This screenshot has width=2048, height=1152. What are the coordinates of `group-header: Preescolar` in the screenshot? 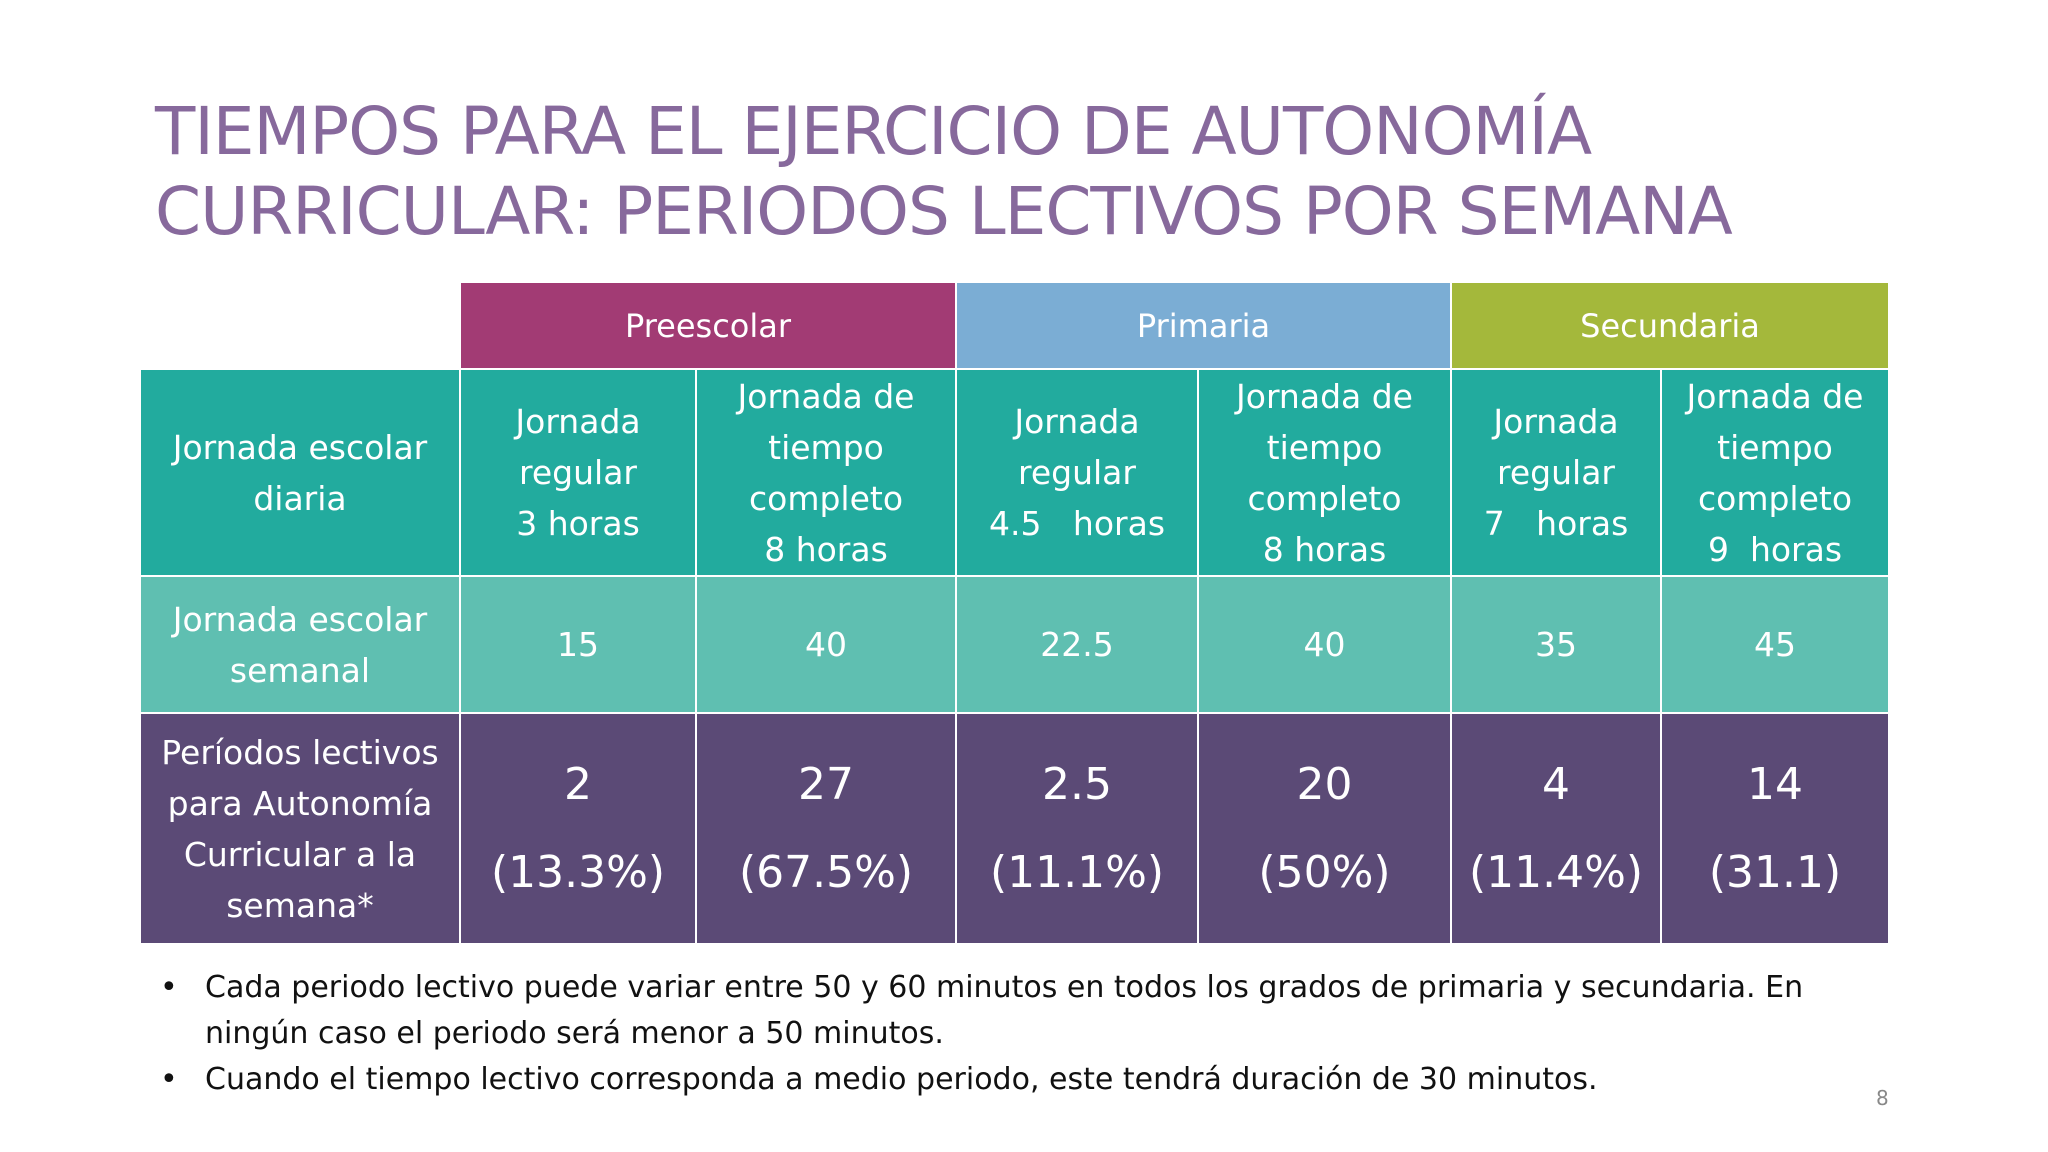 It's located at (709, 326).